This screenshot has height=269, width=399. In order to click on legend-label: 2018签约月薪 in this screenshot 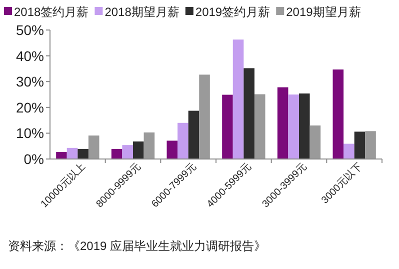, I will do `click(51, 12)`.